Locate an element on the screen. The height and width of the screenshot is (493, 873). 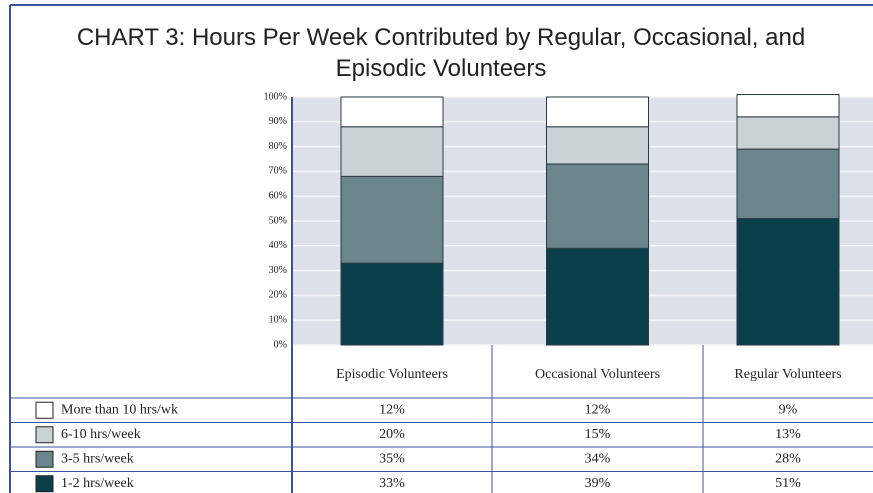
column-header: Regular Volunteers is located at coordinates (787, 374).